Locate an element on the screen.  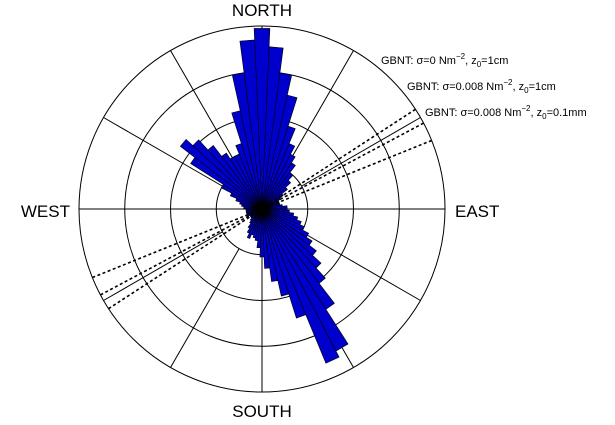
annotation-1-mid: , z is located at coordinates (471, 61).